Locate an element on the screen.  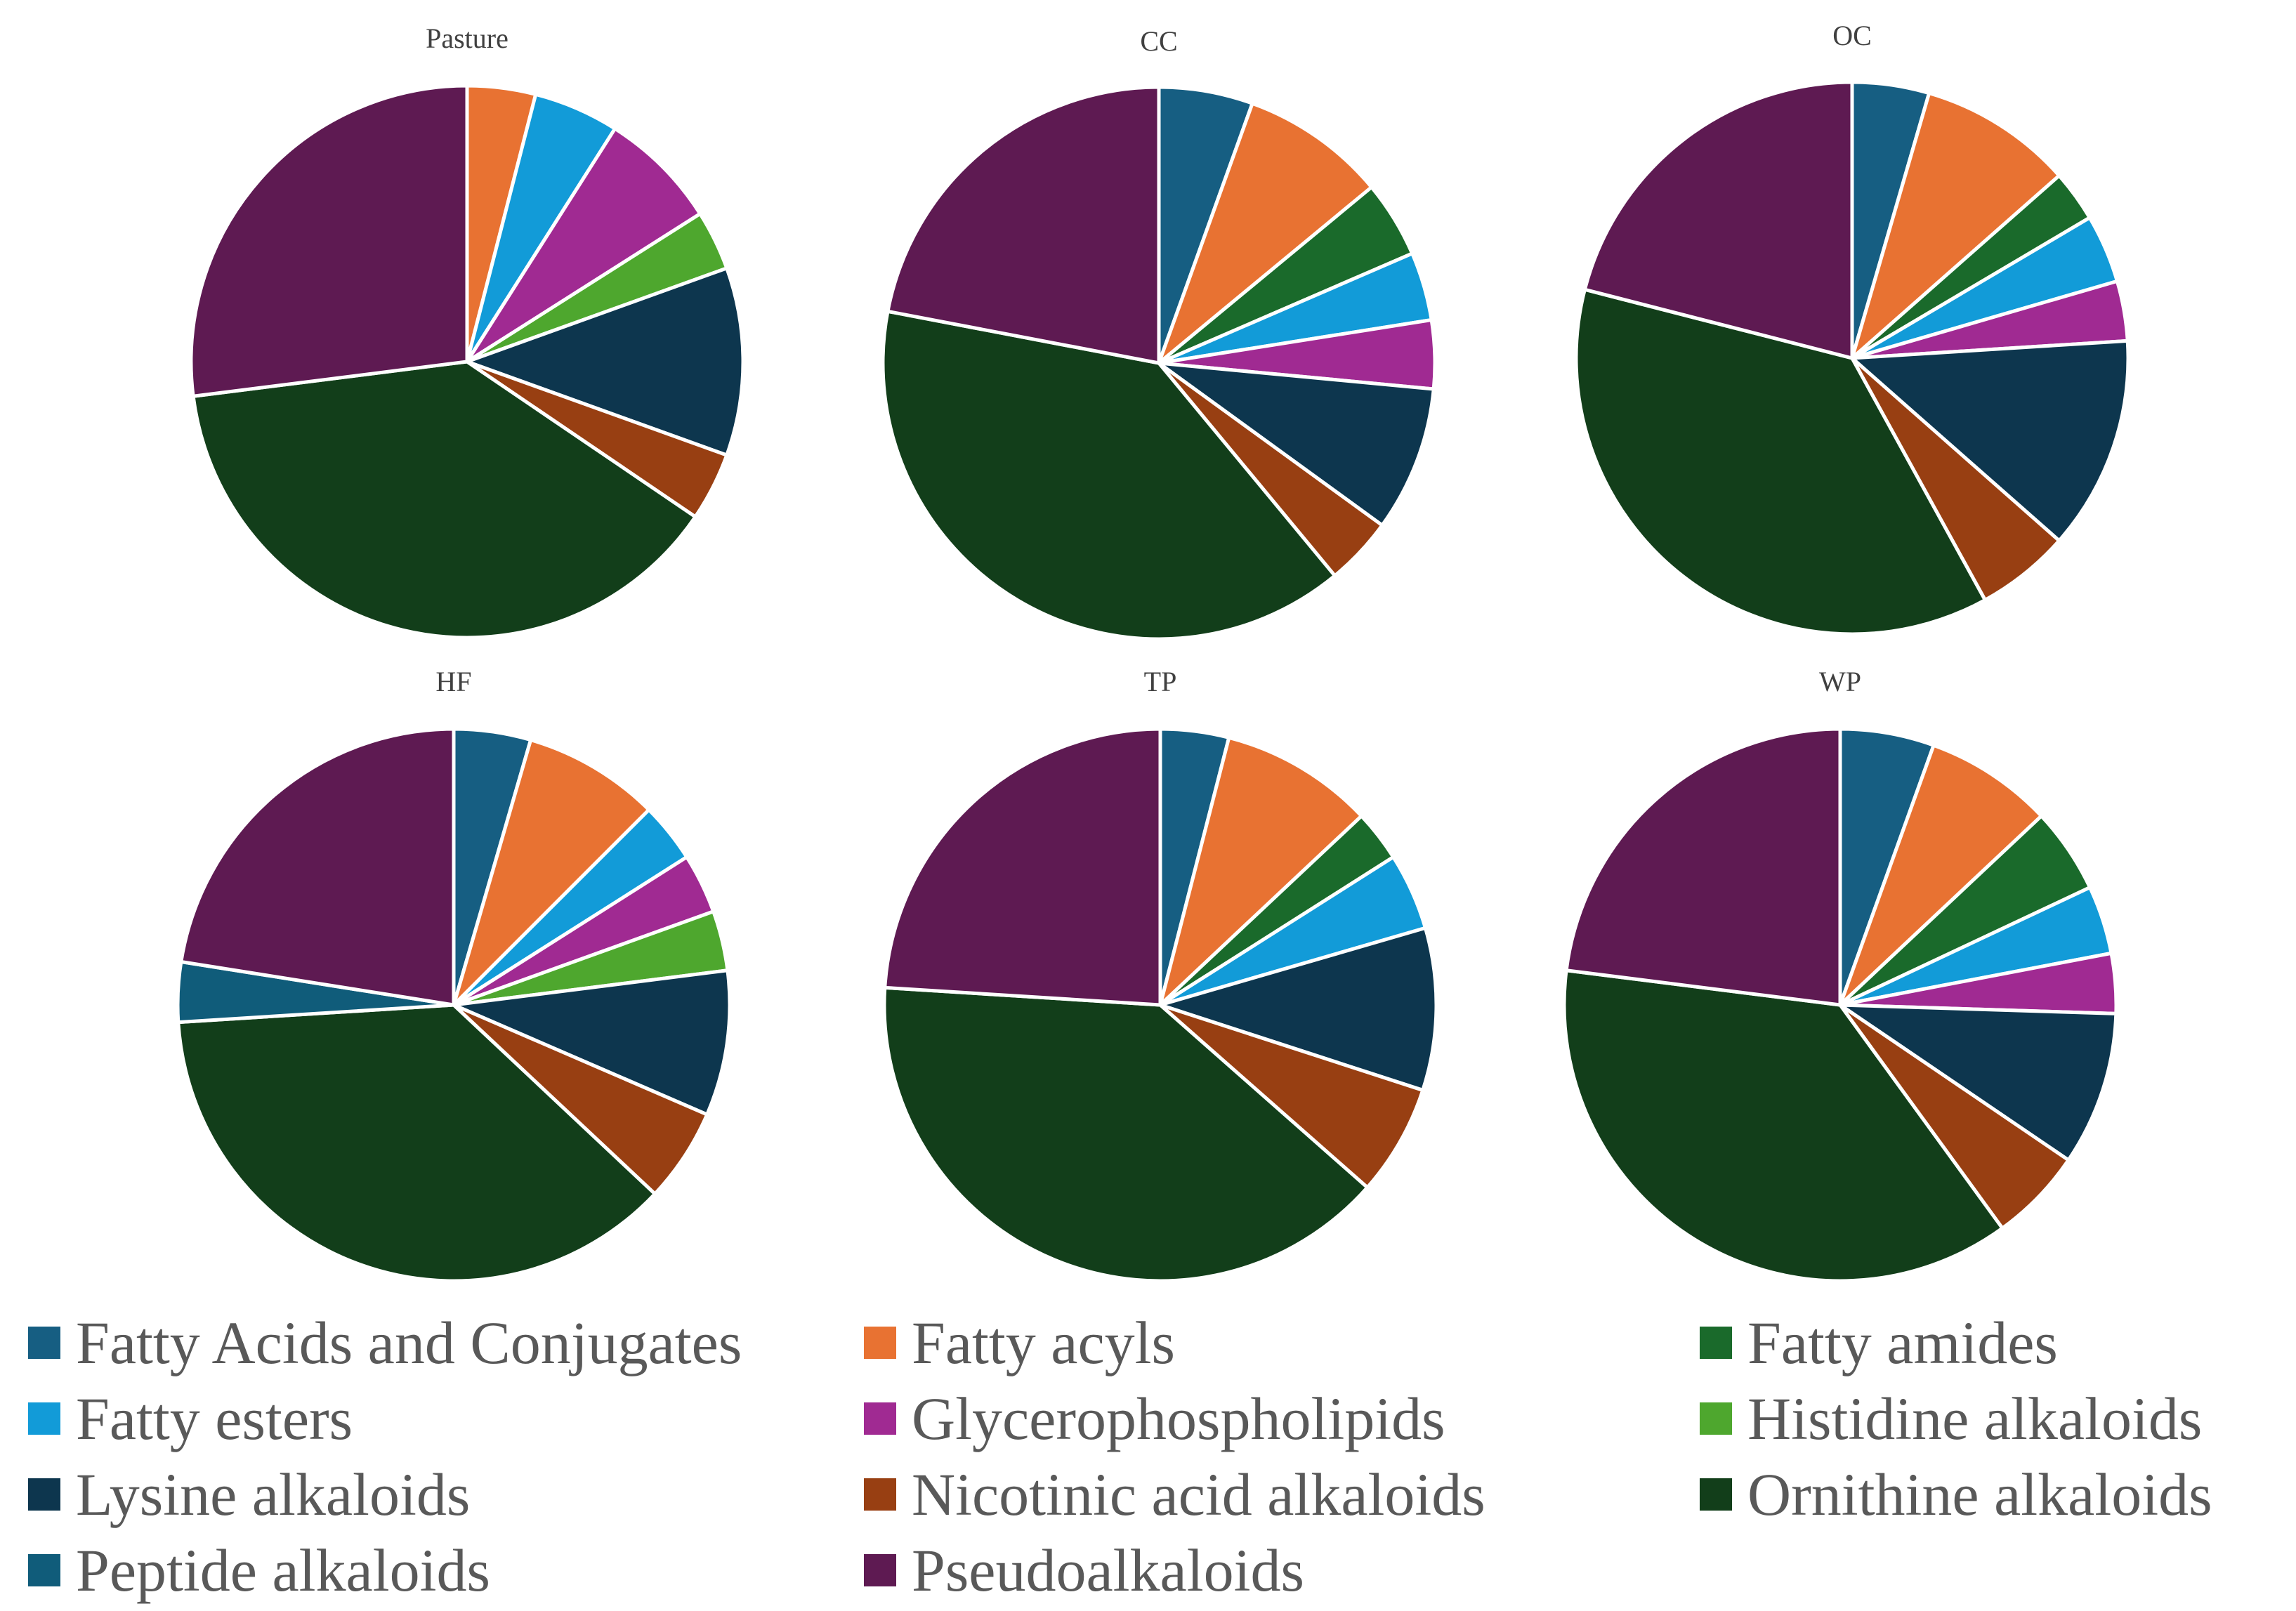
pie-title-pasture: Pasture is located at coordinates (467, 38).